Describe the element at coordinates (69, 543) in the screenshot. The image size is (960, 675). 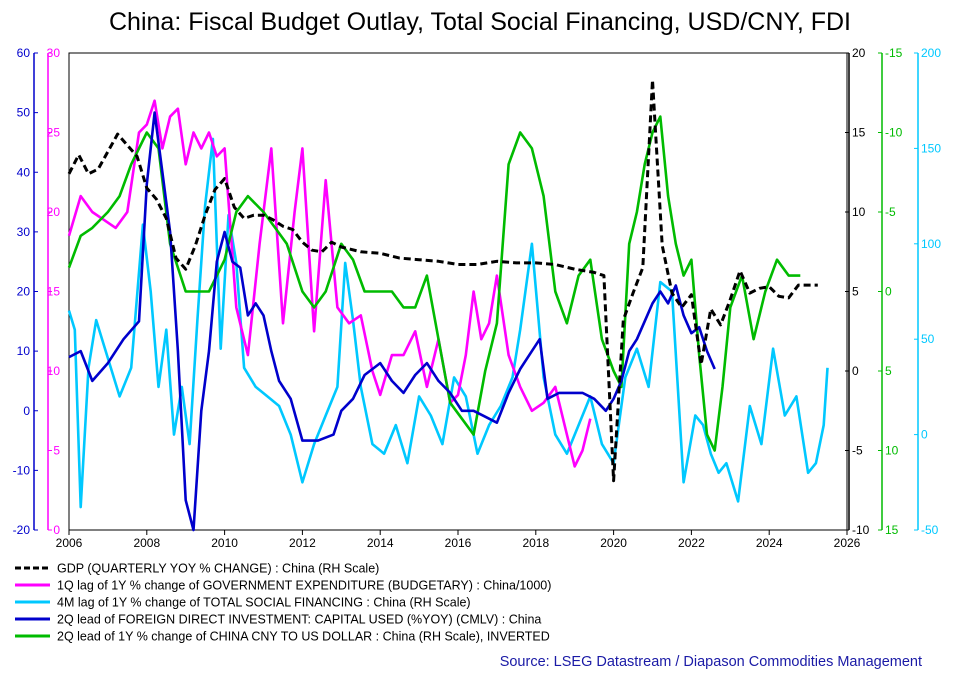
I see `x-tick-label: 2006` at that location.